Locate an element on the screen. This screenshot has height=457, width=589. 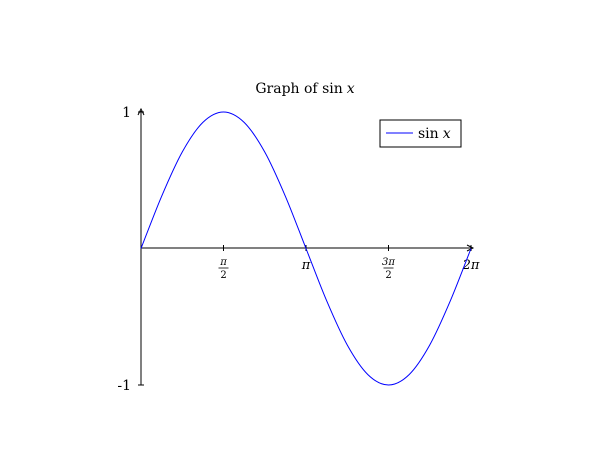
y-tick-label: 1 is located at coordinates (126, 113).